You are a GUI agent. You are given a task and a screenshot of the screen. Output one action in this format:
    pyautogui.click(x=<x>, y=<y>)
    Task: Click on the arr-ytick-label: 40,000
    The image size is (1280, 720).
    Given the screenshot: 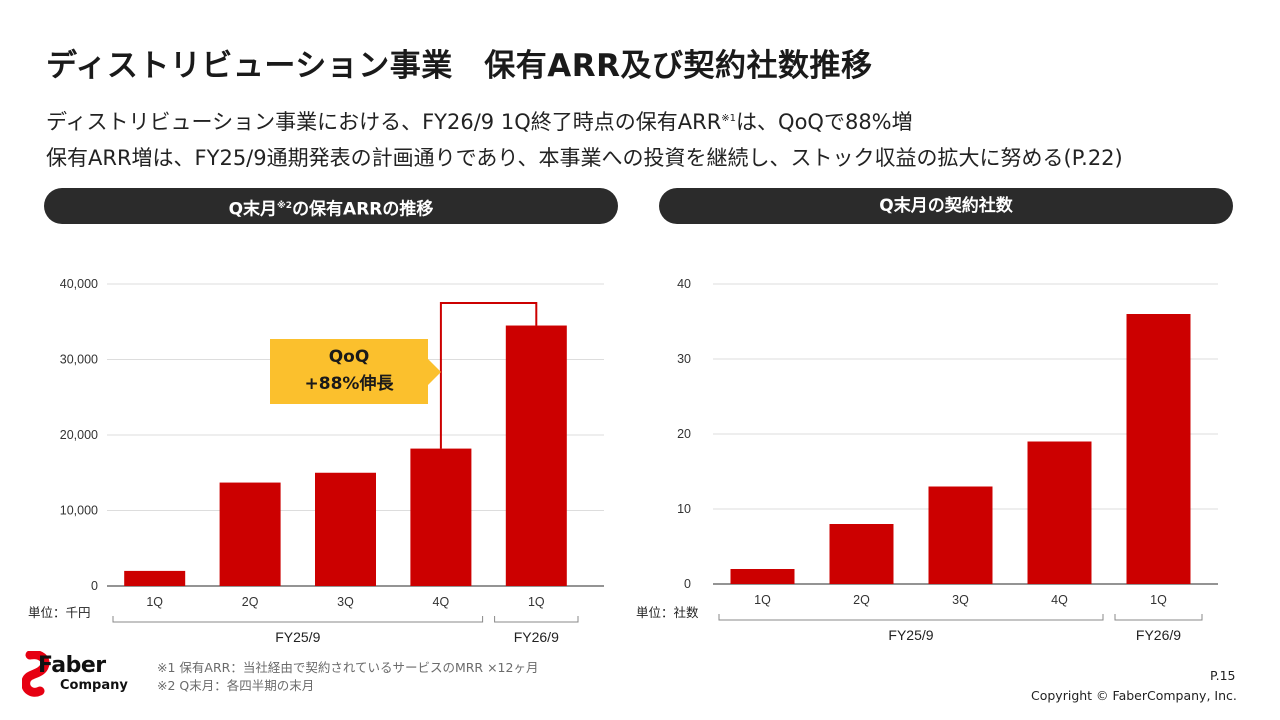 What is the action you would take?
    pyautogui.click(x=79, y=284)
    